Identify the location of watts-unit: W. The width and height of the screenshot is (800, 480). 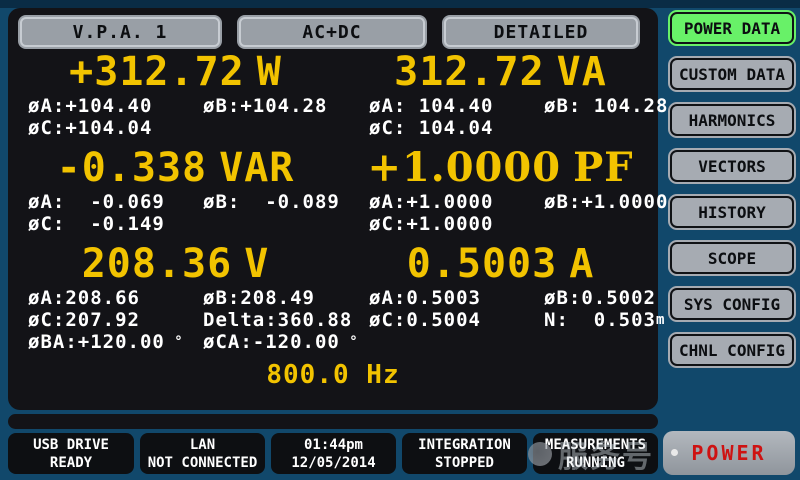
(269, 72).